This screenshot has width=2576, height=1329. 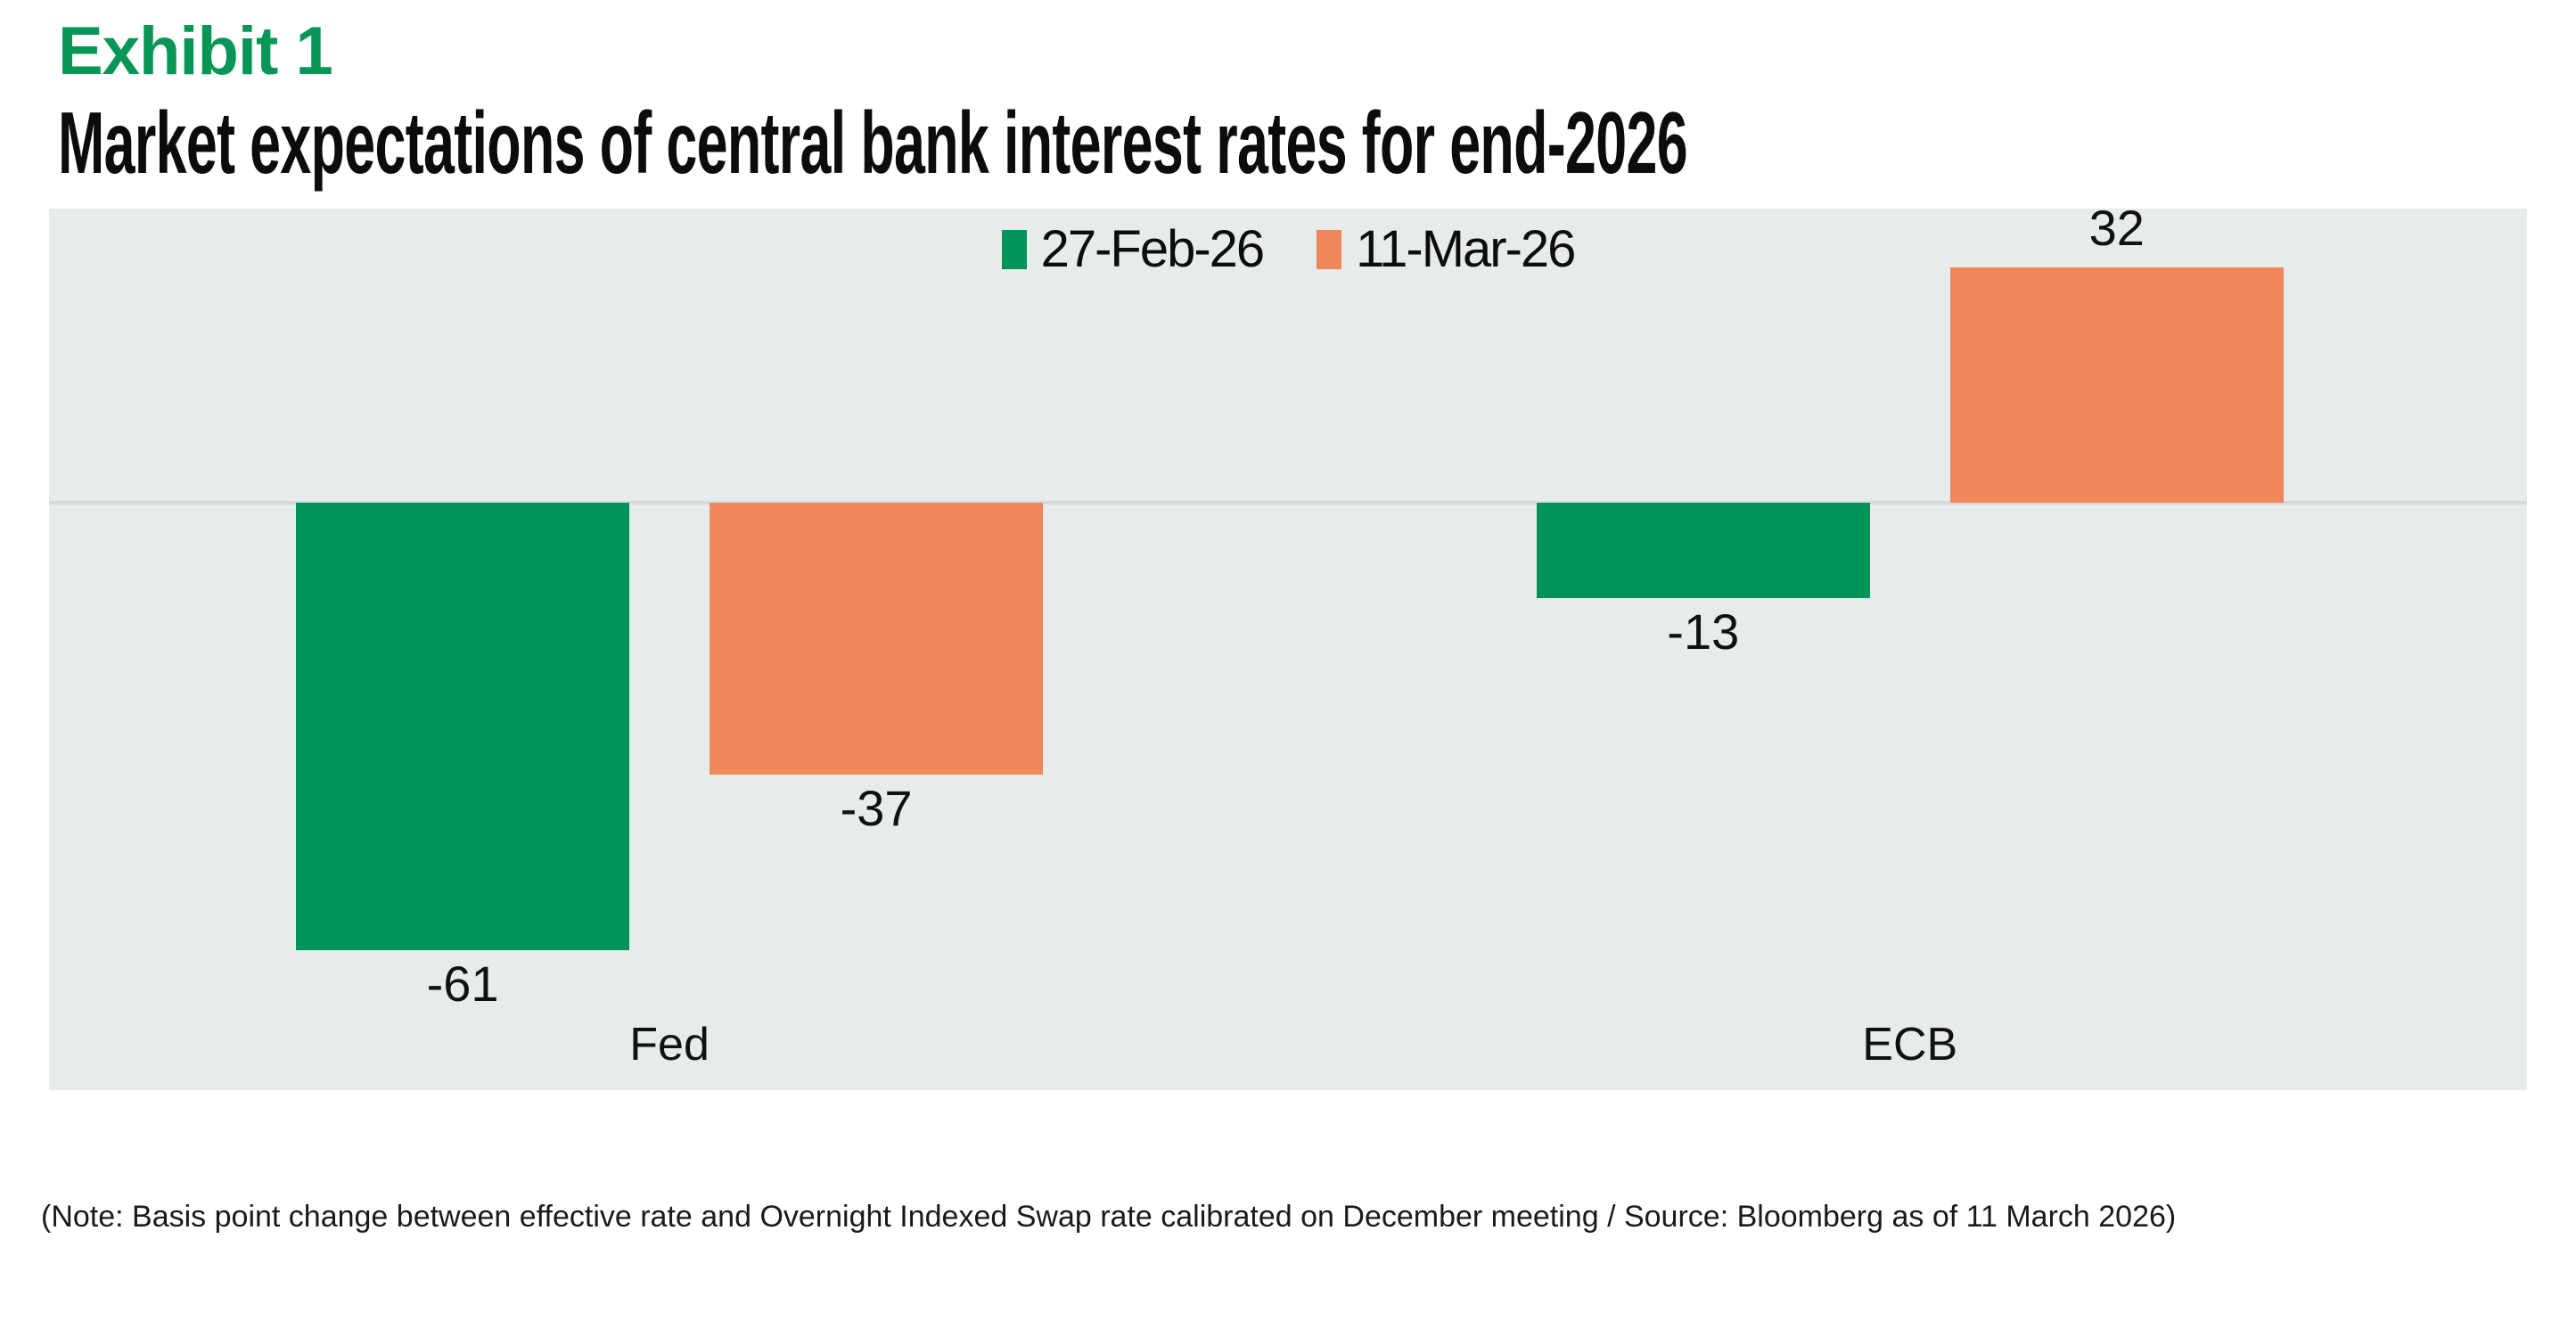 What do you see at coordinates (1910, 1045) in the screenshot?
I see `x-axis-label-ecb: ECB` at bounding box center [1910, 1045].